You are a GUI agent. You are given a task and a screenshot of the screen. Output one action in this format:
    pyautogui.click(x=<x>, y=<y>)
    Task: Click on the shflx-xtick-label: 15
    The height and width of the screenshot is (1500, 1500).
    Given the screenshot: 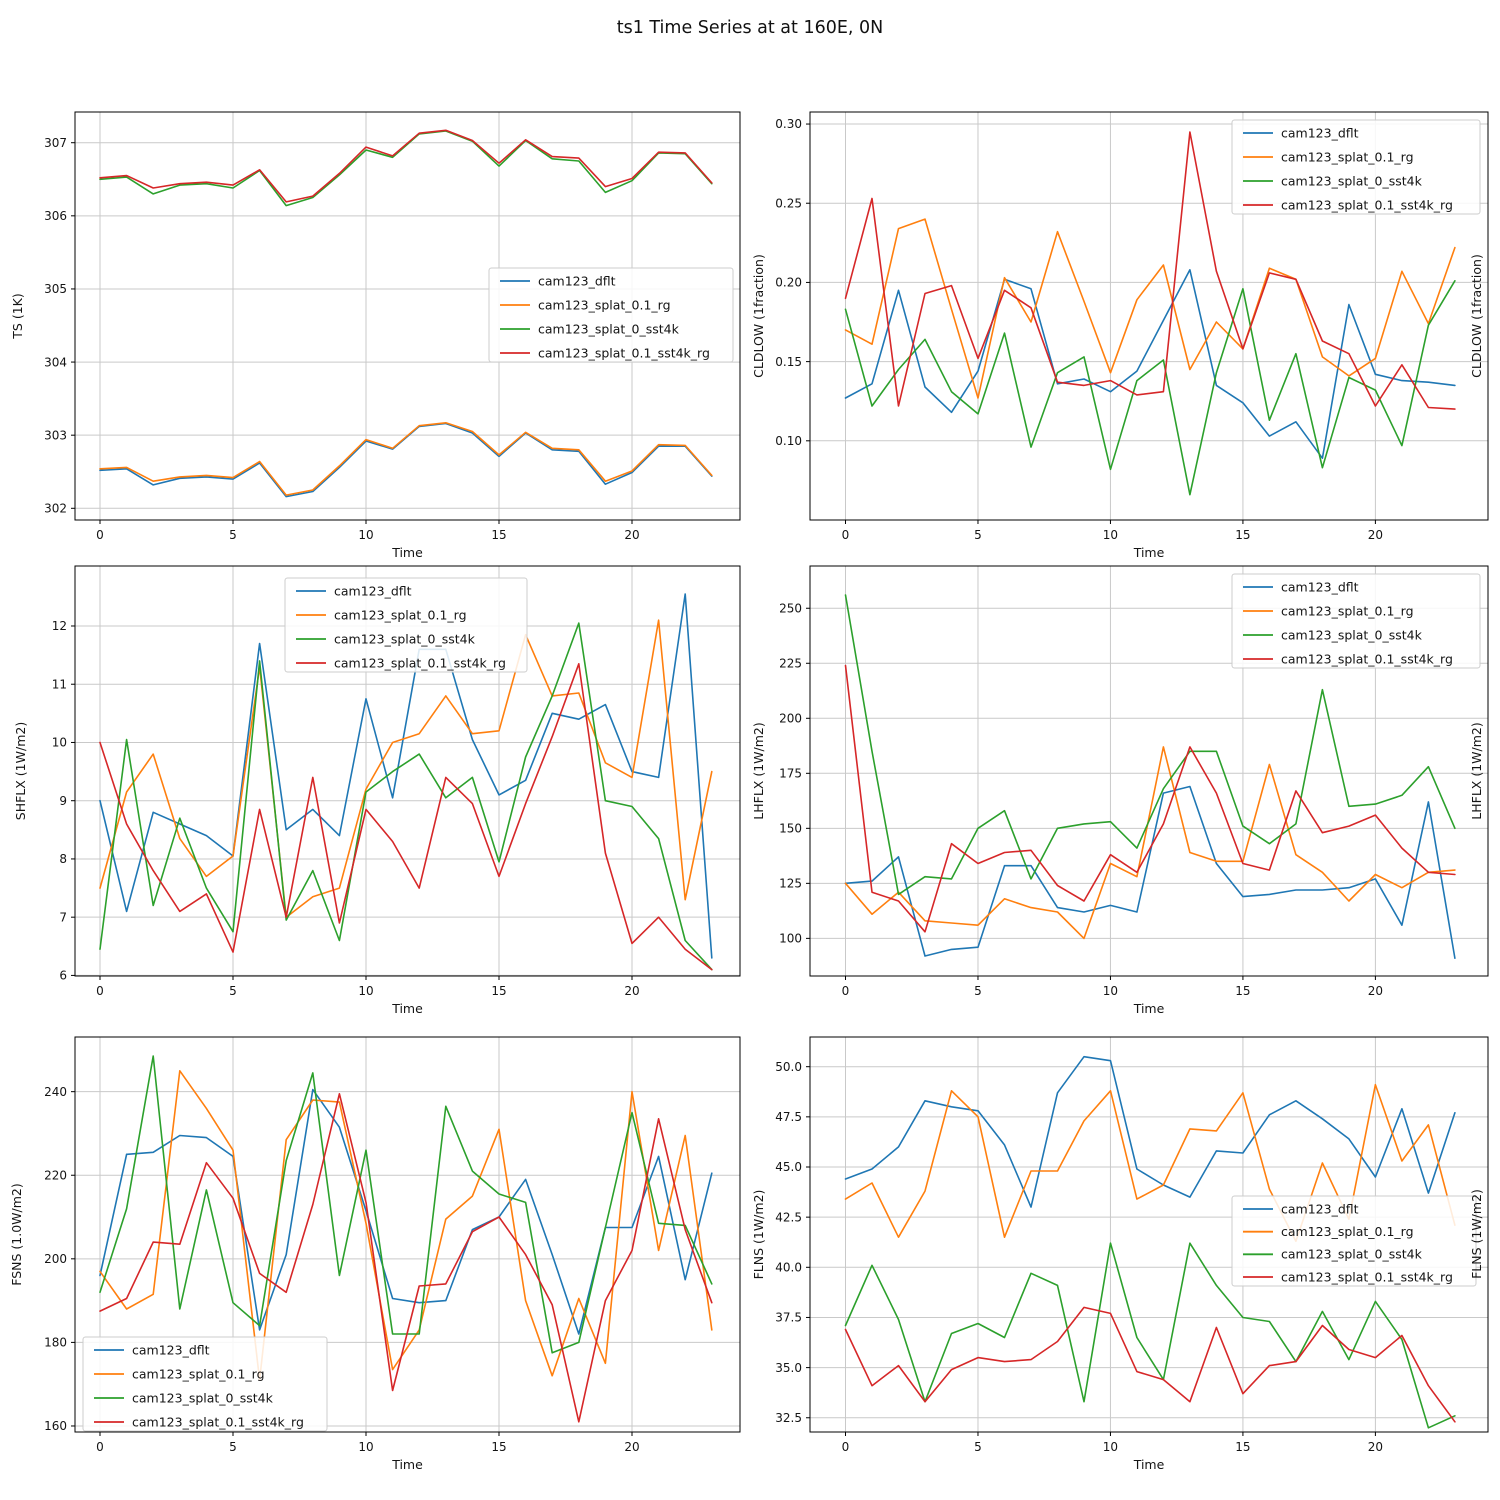 What is the action you would take?
    pyautogui.click(x=498, y=991)
    